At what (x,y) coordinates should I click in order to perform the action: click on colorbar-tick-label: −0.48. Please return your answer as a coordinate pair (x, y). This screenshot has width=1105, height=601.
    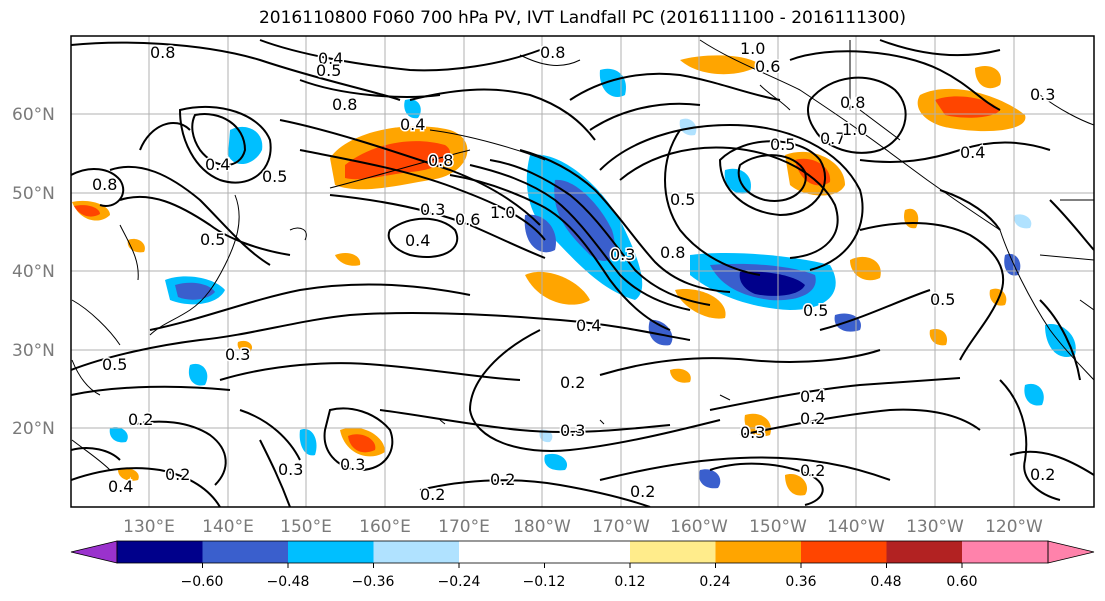
    Looking at the image, I should click on (288, 582).